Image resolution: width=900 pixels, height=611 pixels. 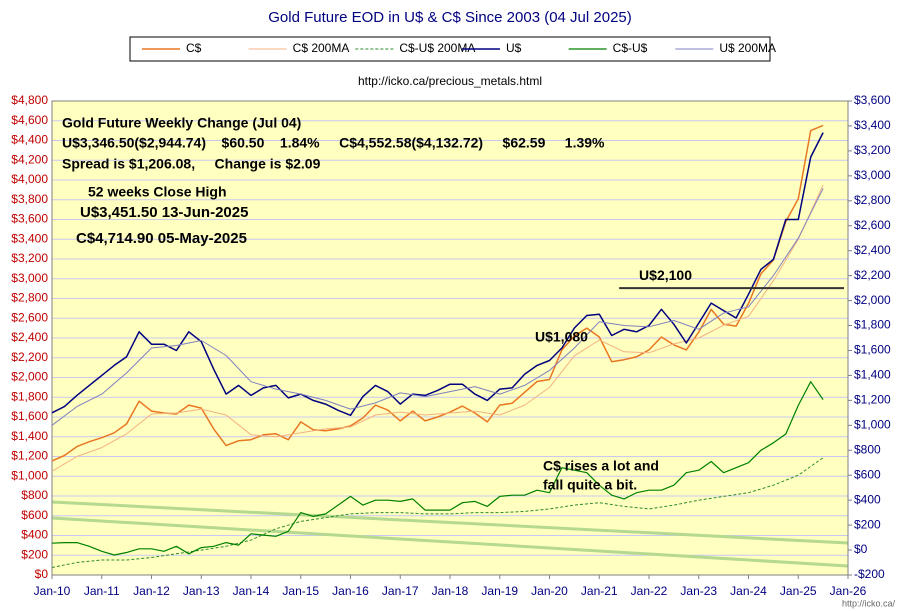 What do you see at coordinates (34, 535) in the screenshot?
I see `y-tick-label: $400` at bounding box center [34, 535].